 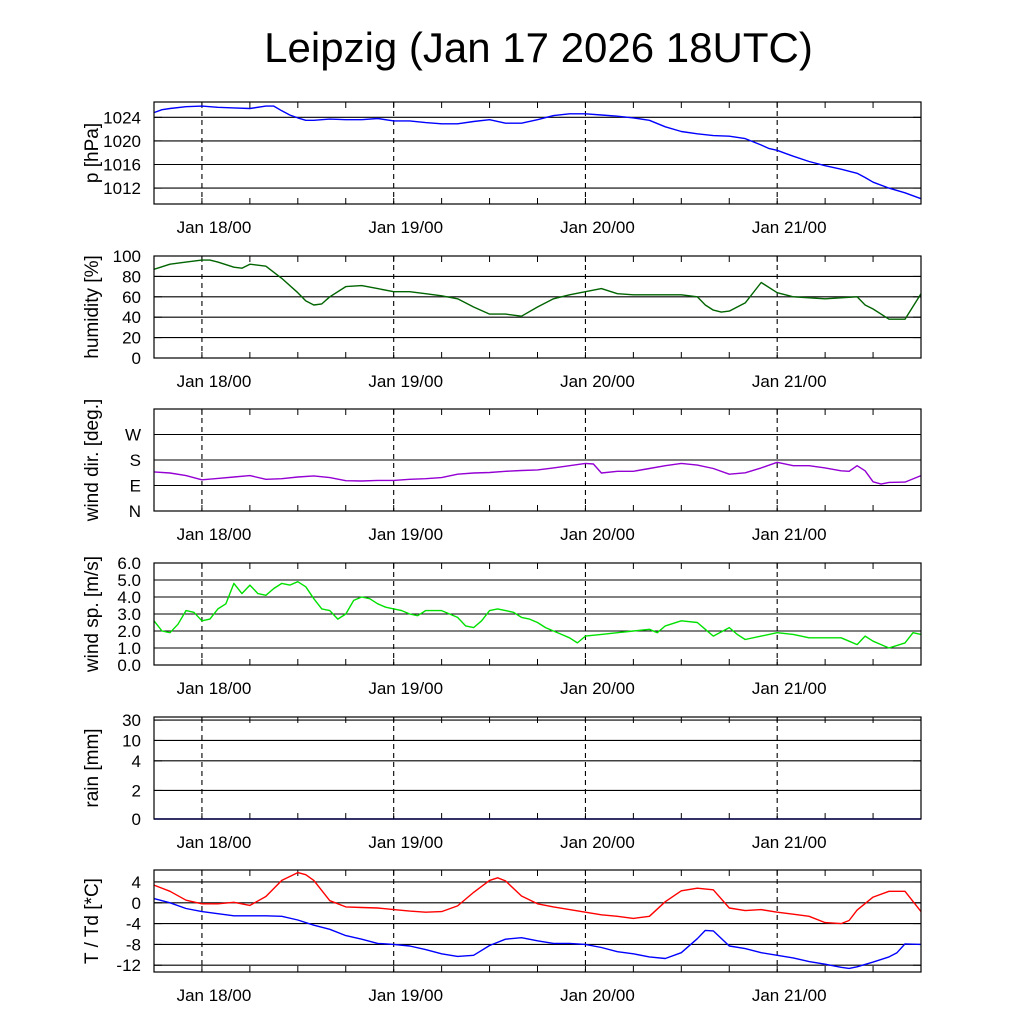 What do you see at coordinates (131, 297) in the screenshot?
I see `humidity-ytick-label-3: 60` at bounding box center [131, 297].